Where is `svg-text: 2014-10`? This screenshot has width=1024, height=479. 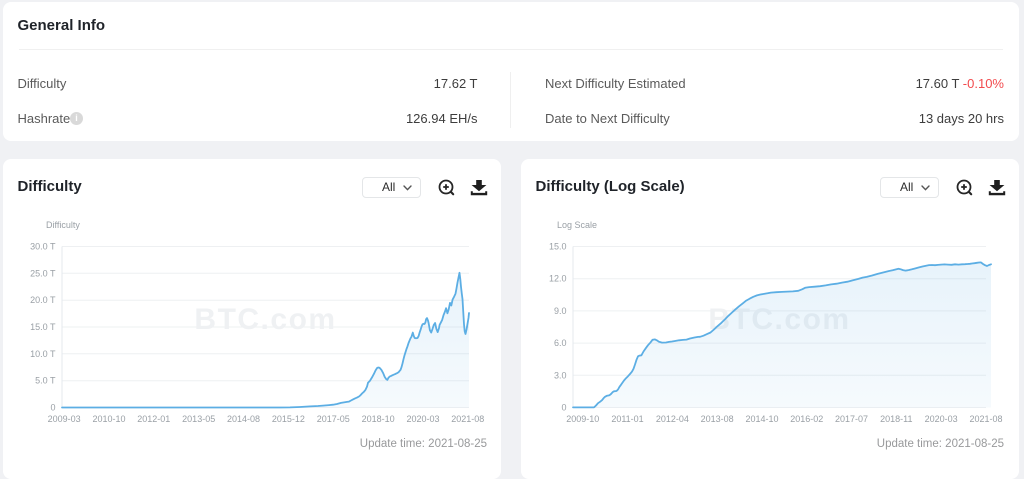 svg-text: 2014-10 is located at coordinates (761, 419).